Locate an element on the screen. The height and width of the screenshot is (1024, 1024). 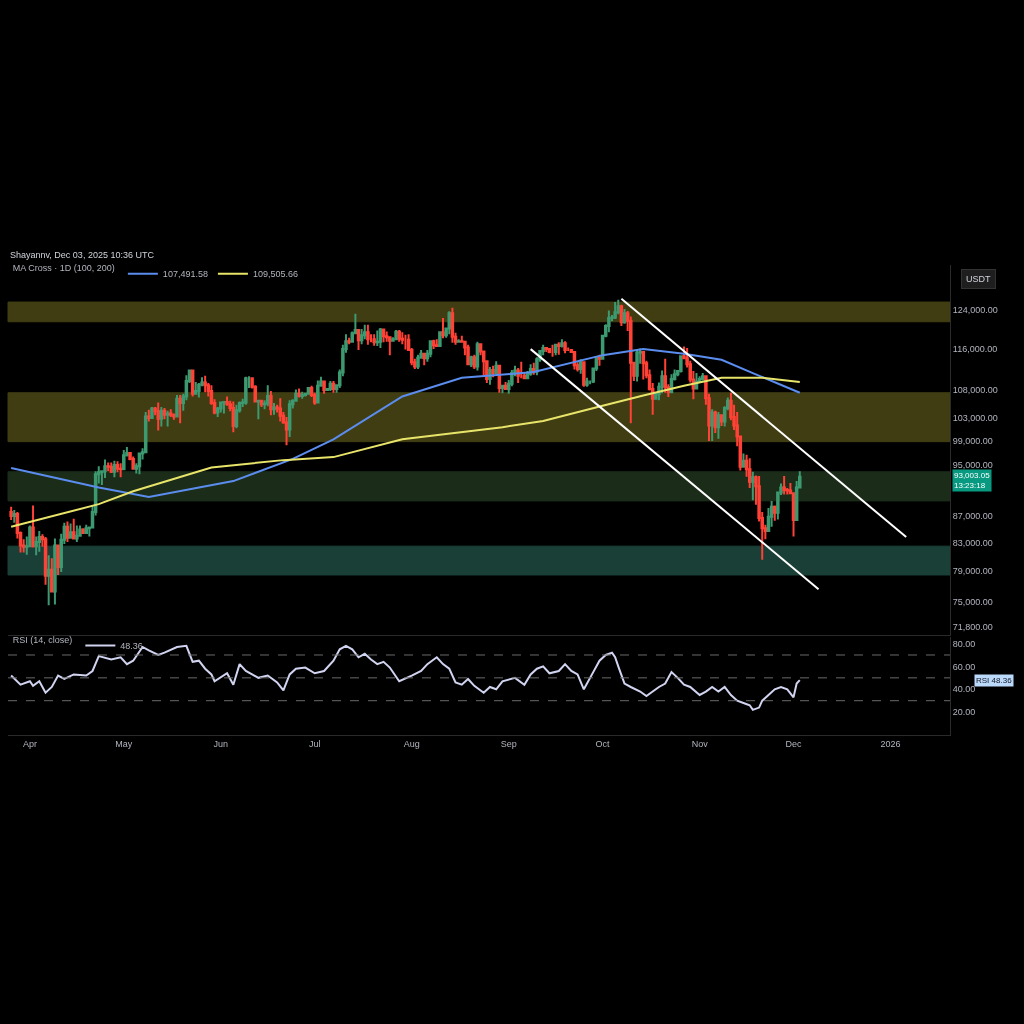
x-tick-label: May is located at coordinates (124, 743).